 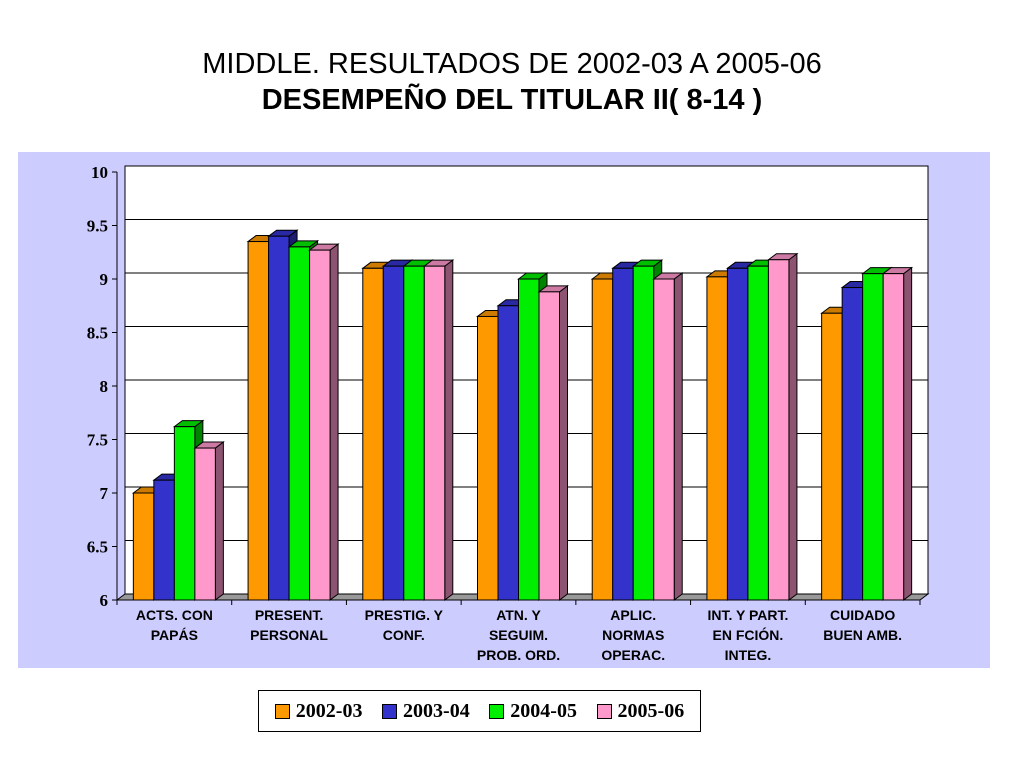 What do you see at coordinates (479, 711) in the screenshot?
I see `chart-legend: 2002-03 2003-04 2004-05 2005-06` at bounding box center [479, 711].